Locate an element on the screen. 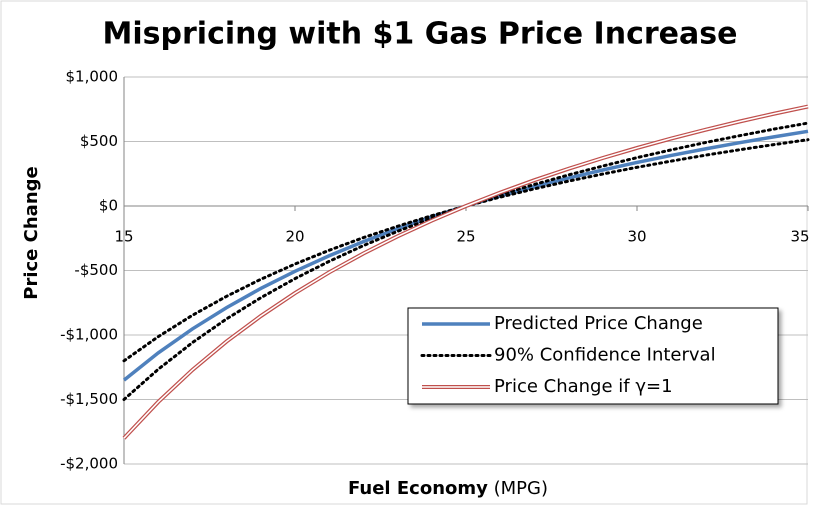 The image size is (816, 514). y-tick-label: $1,000 is located at coordinates (92, 77).